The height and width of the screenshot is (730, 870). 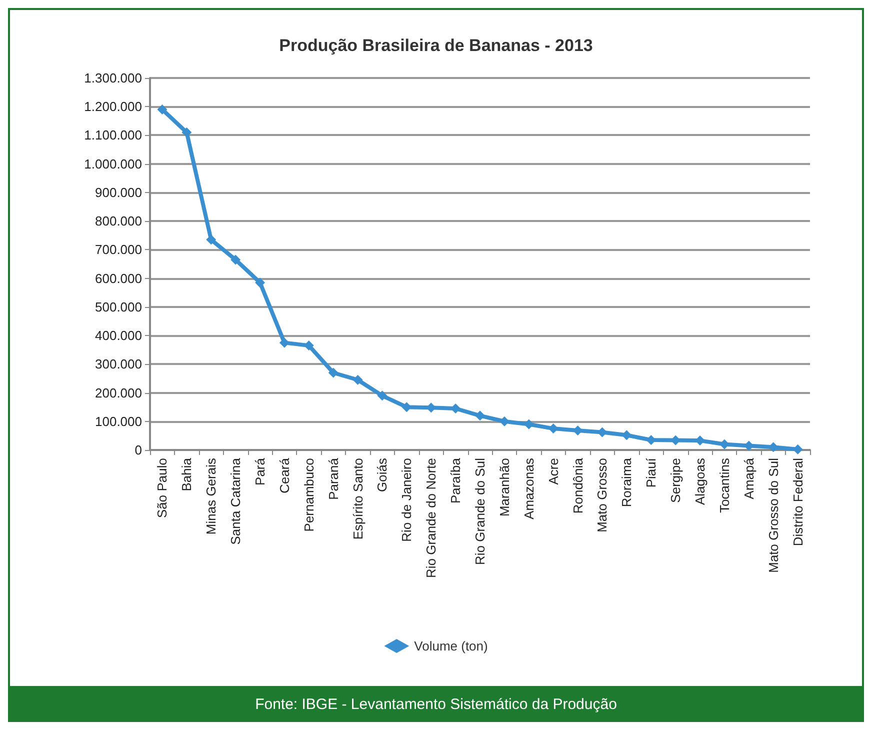 I want to click on x-tick-label: Paraíba, so click(x=456, y=480).